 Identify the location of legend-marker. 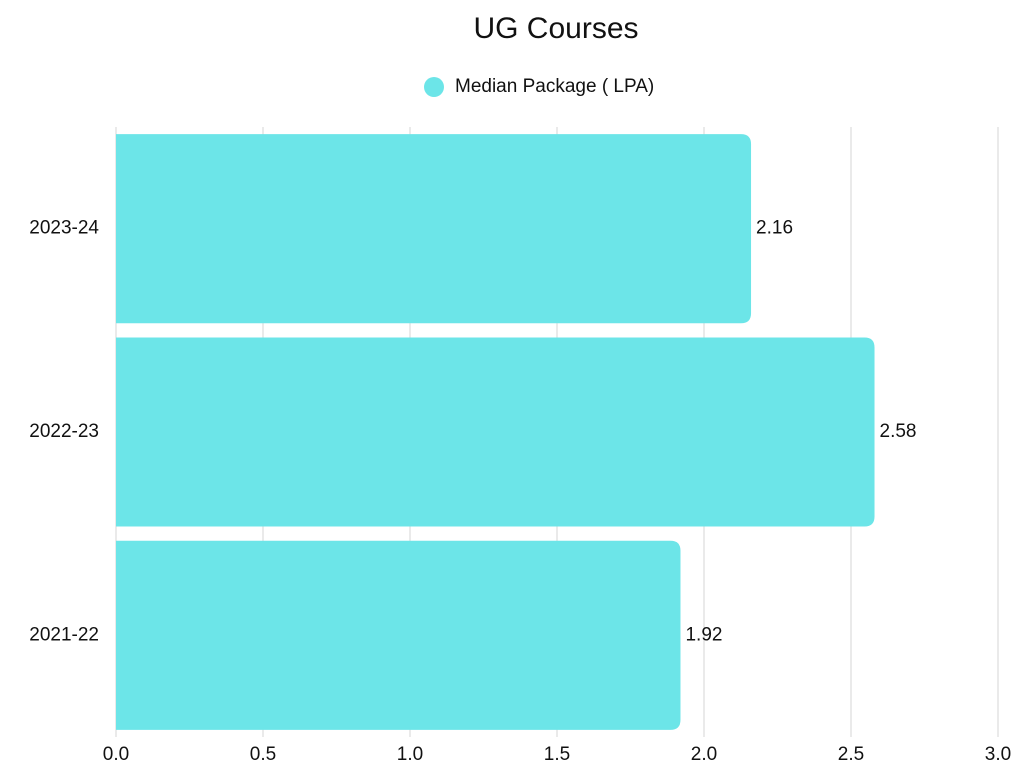
(434, 87).